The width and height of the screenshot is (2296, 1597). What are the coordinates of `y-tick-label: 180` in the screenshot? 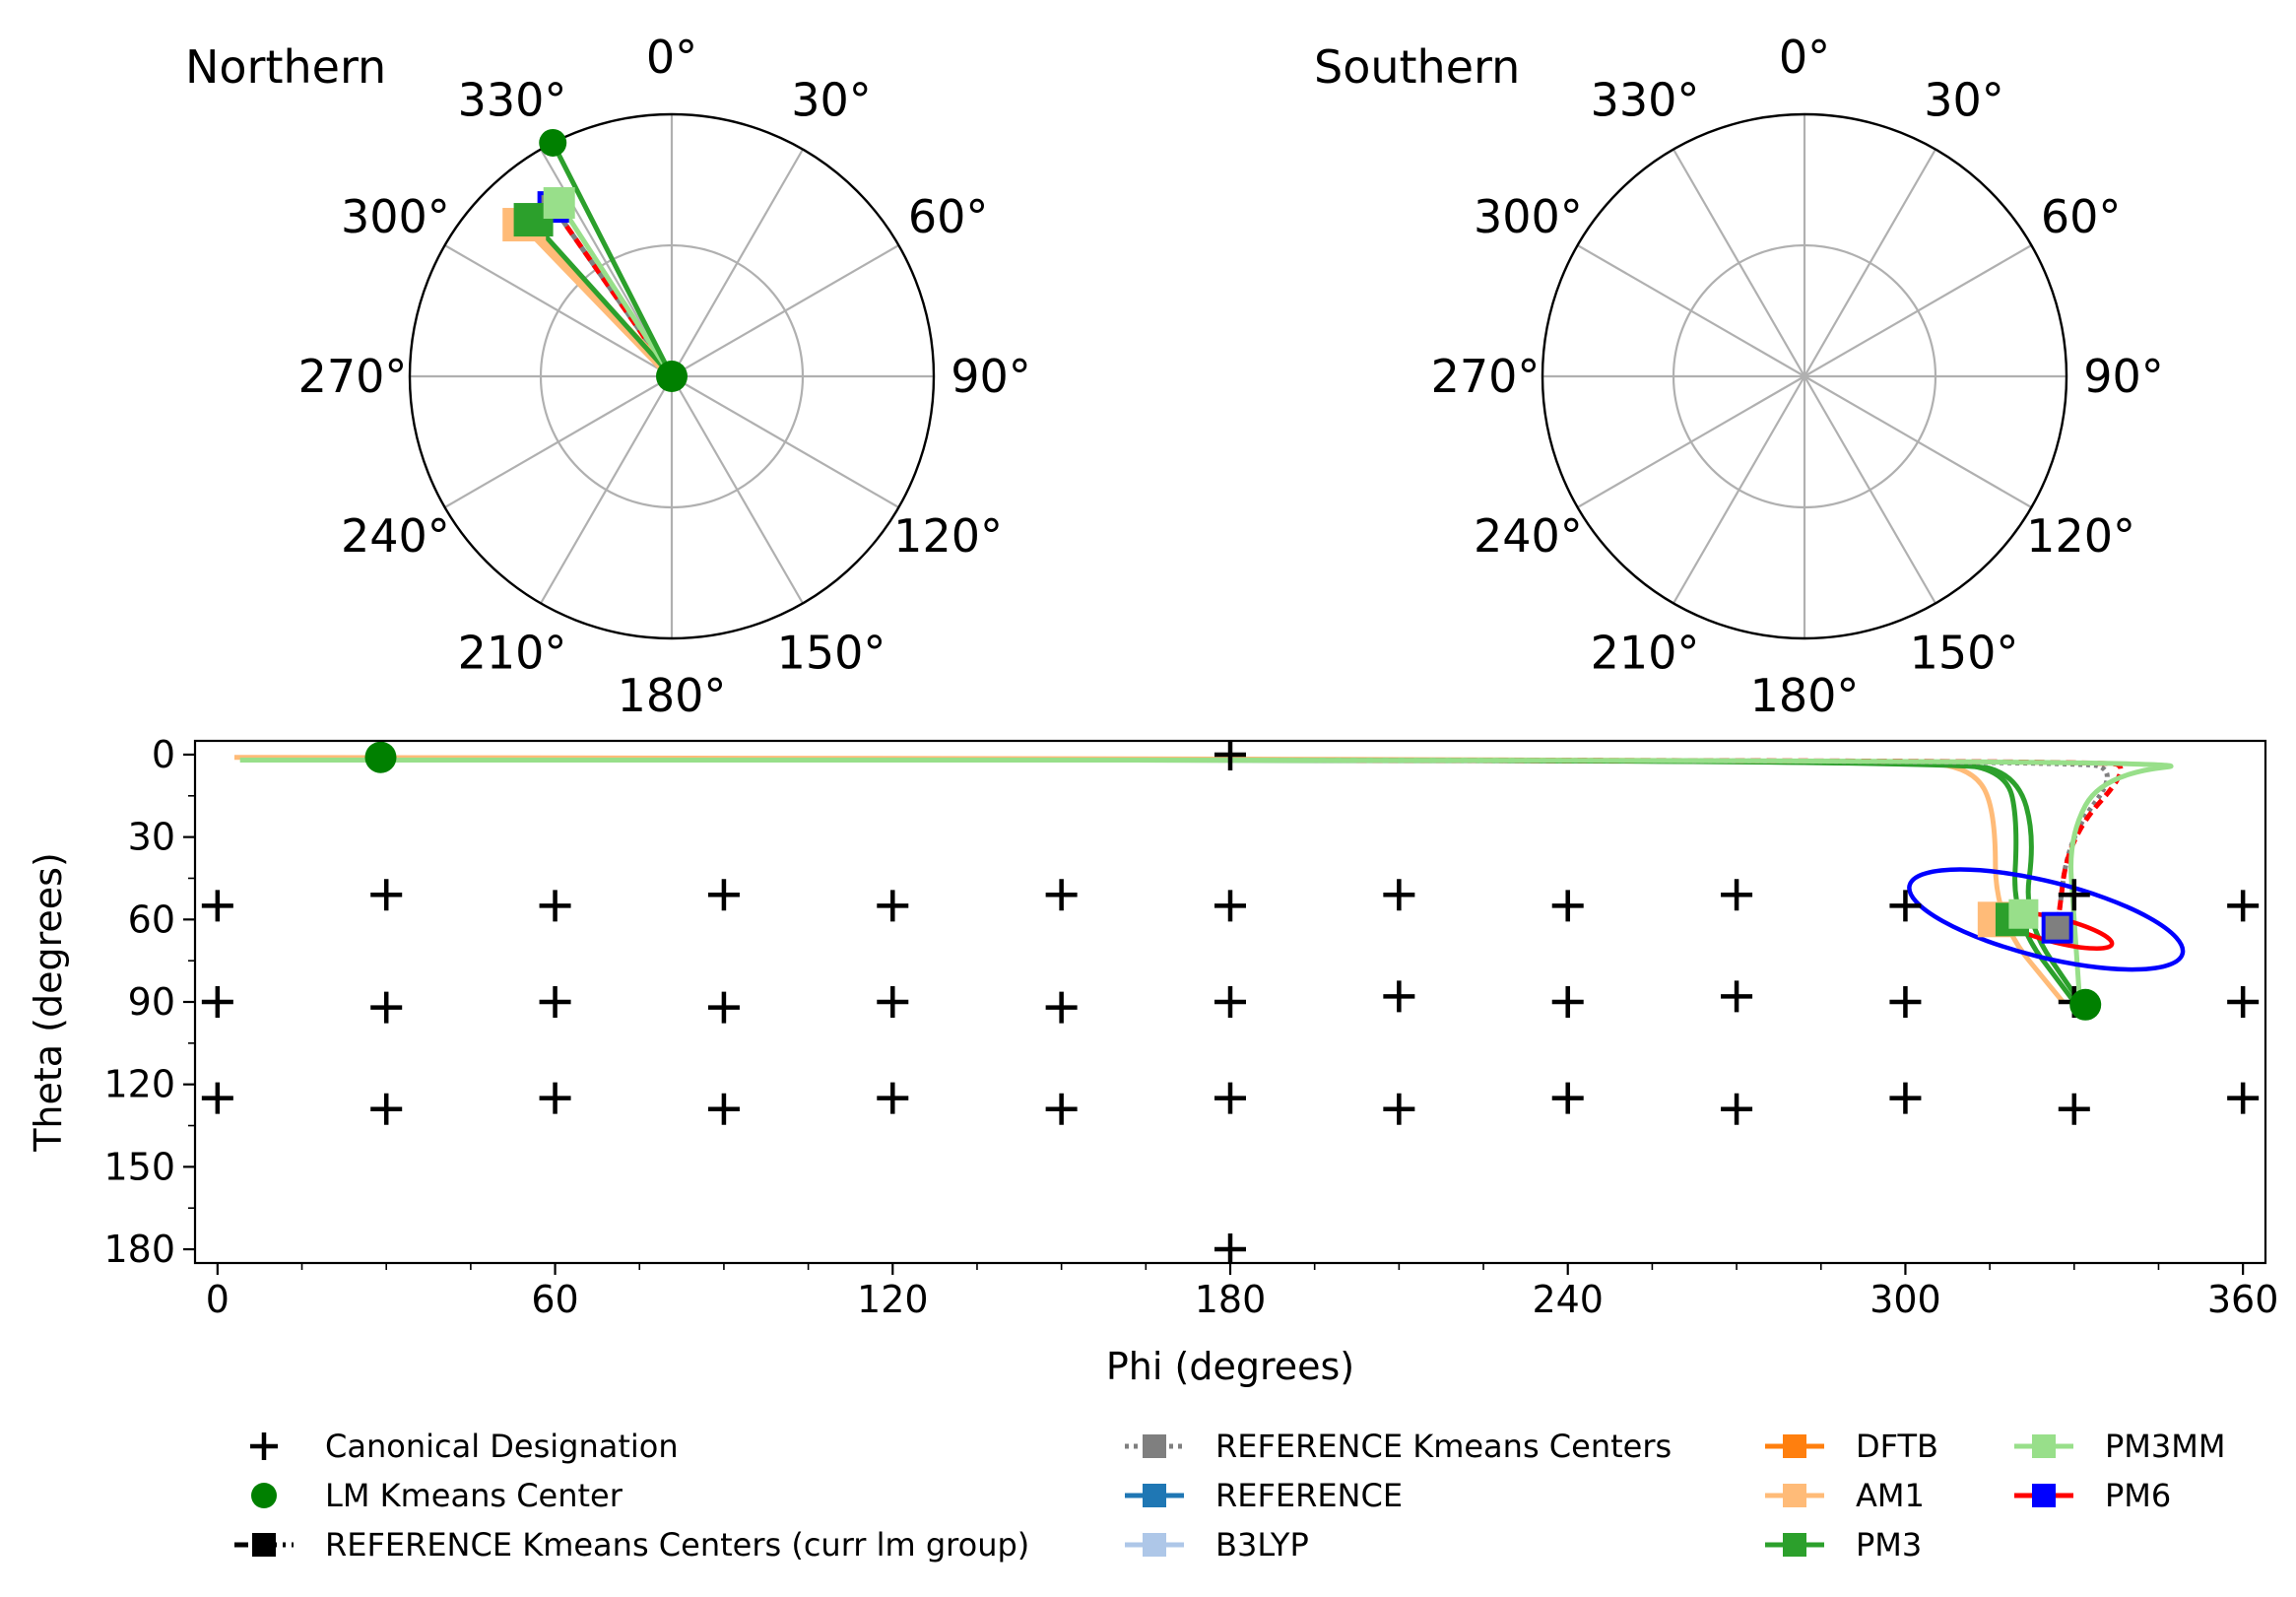 It's located at (139, 1250).